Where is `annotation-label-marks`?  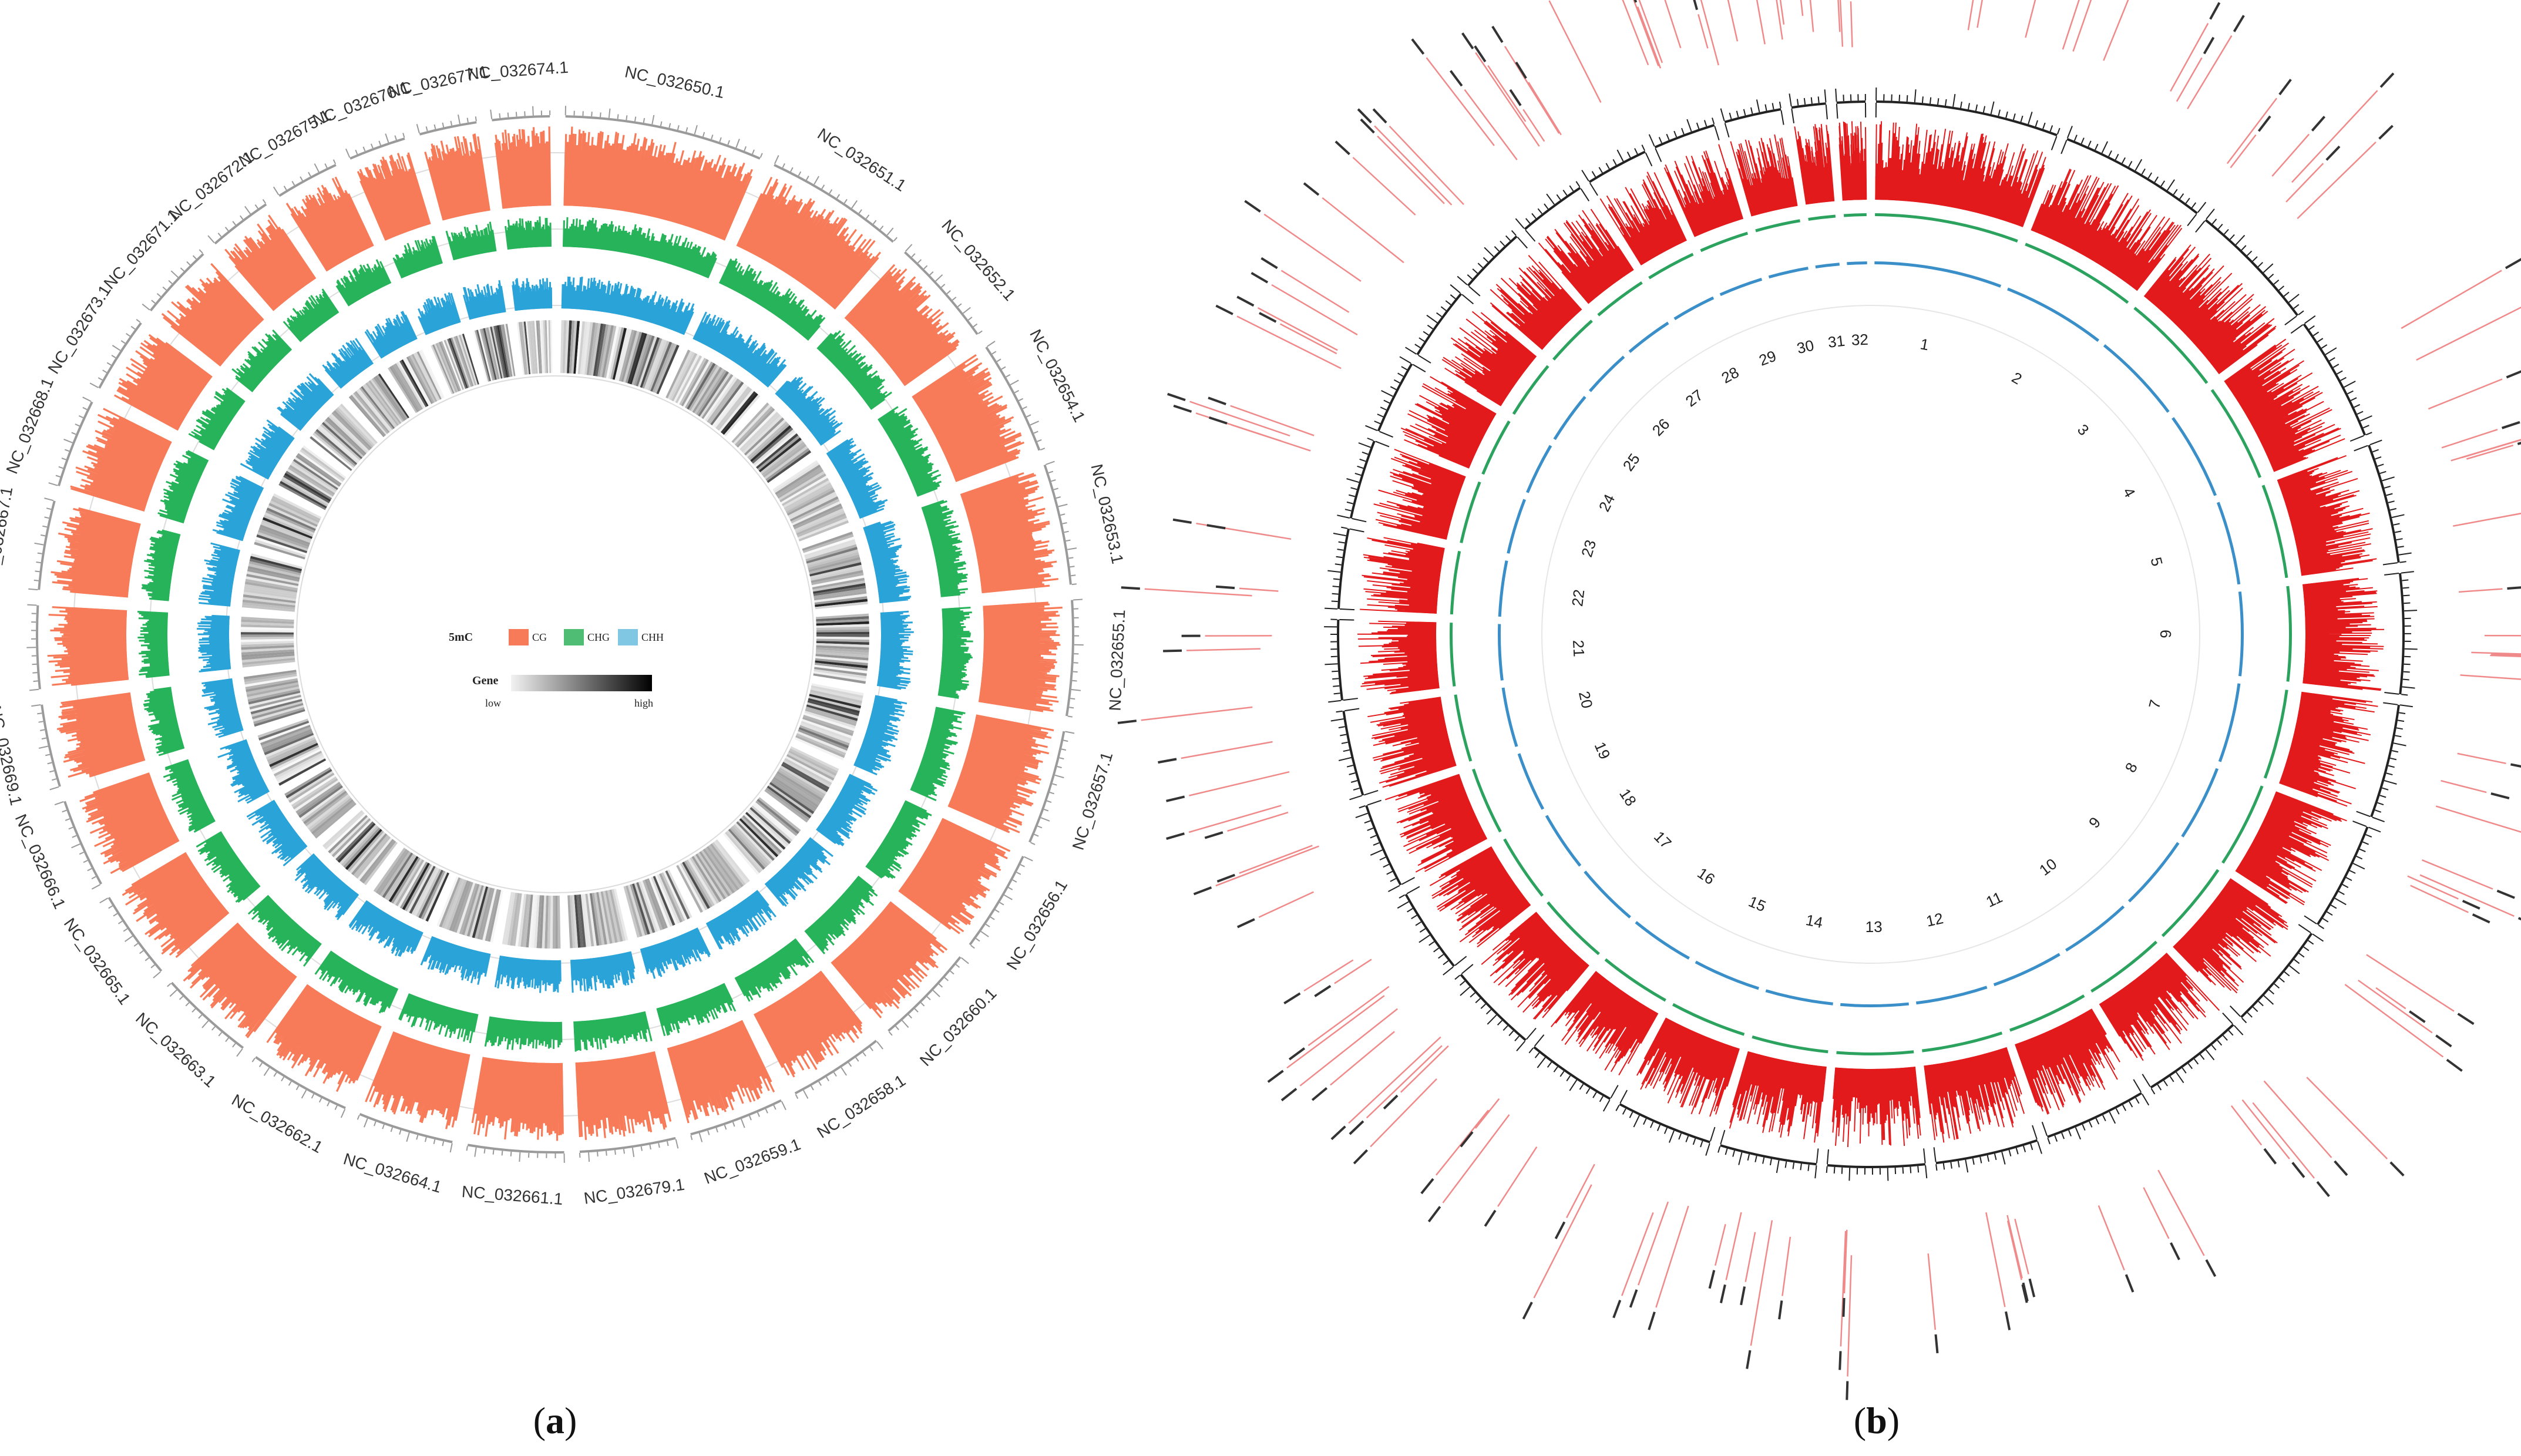
annotation-label-marks is located at coordinates (1282, 226).